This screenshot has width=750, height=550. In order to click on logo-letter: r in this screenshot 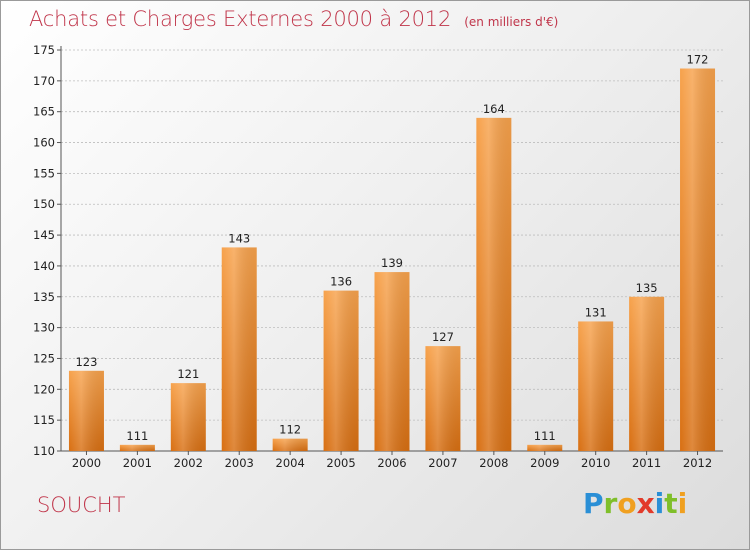, I will do `click(610, 503)`.